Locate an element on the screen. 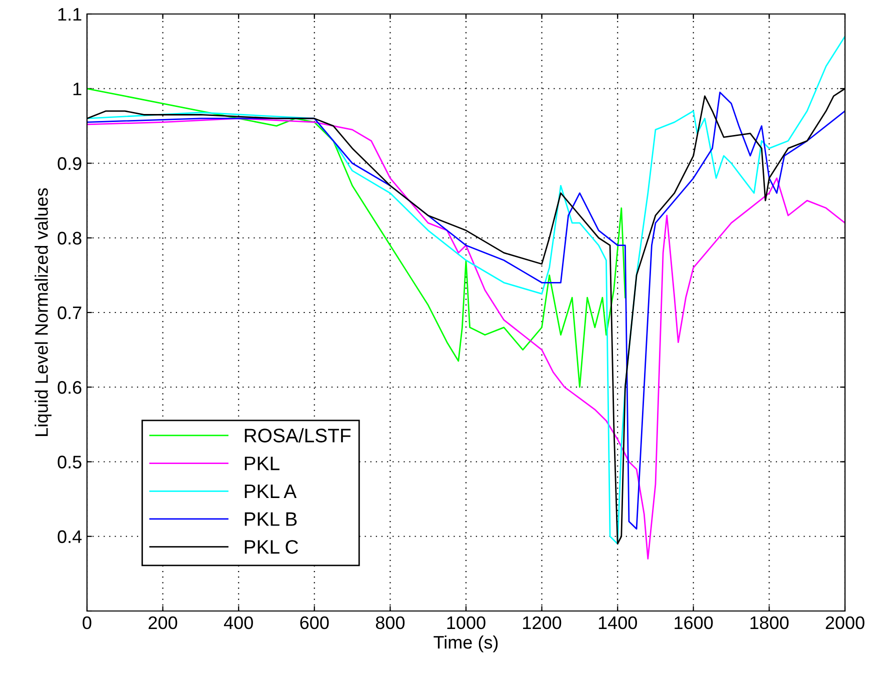 This screenshot has width=874, height=674. y-tick-label: 1 is located at coordinates (77, 89).